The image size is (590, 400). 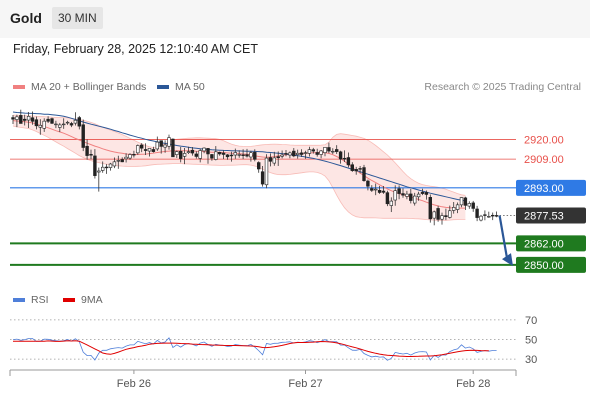 What do you see at coordinates (77, 18) in the screenshot?
I see `timeframe-badge: 30 MIN` at bounding box center [77, 18].